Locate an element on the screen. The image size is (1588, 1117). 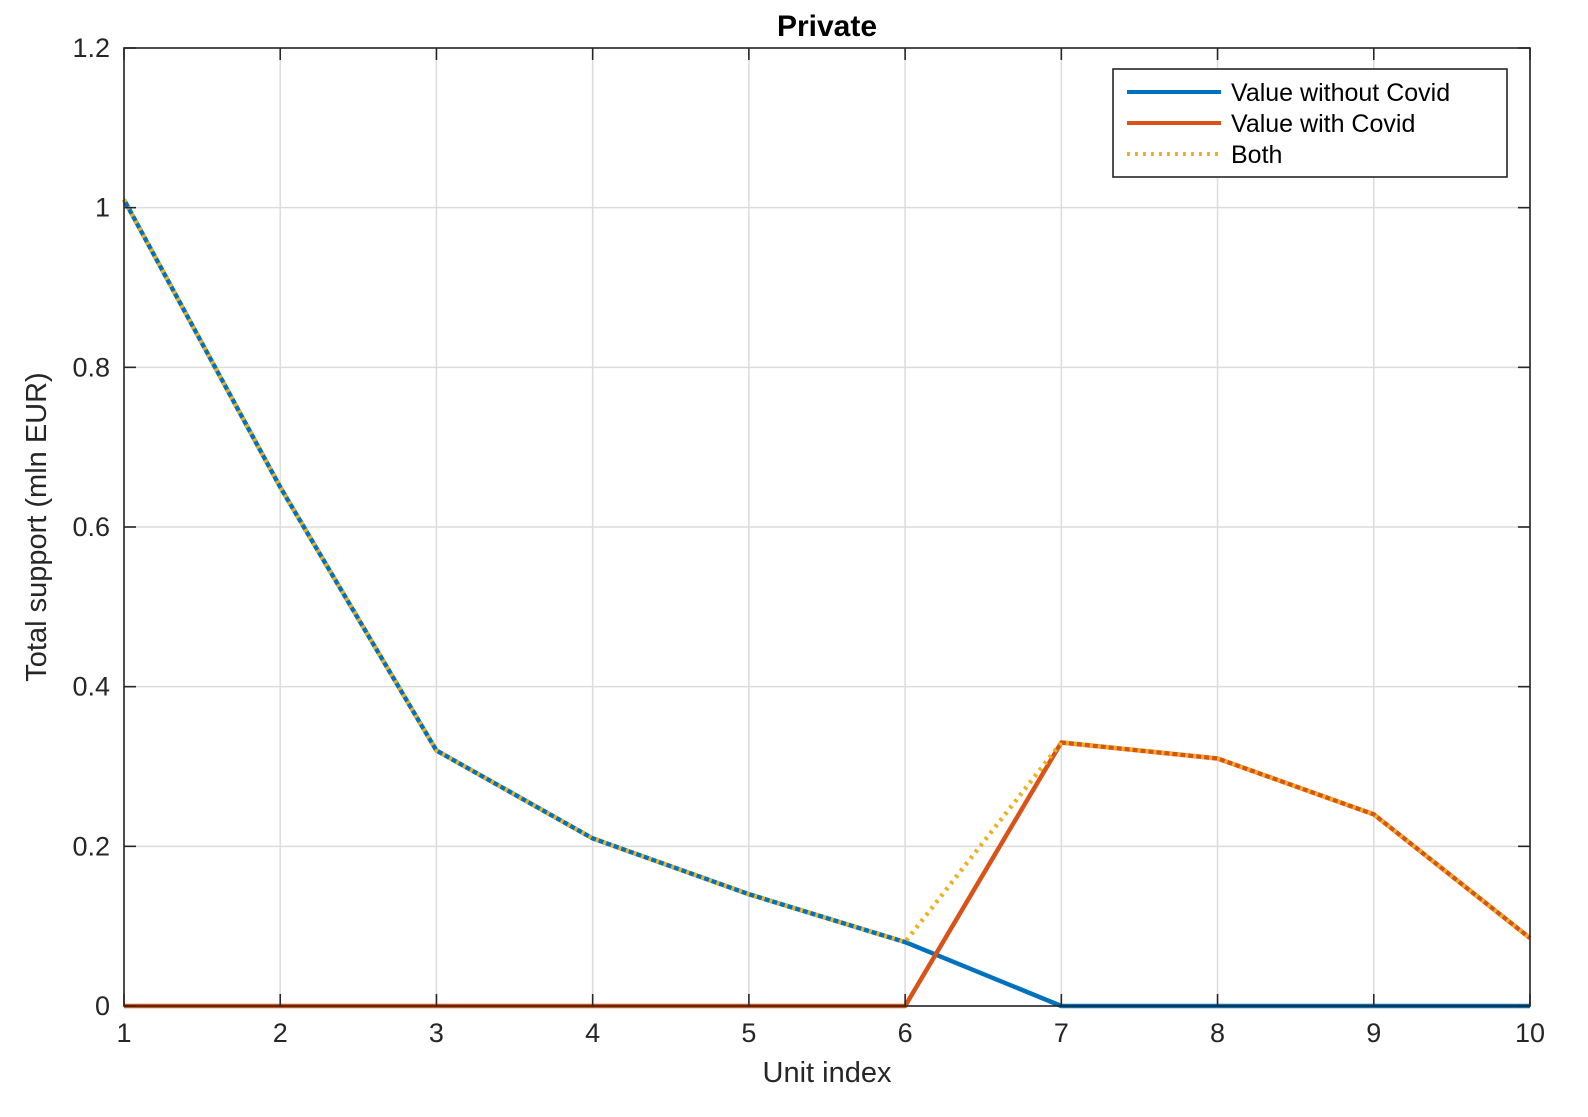
x-tick-label: 3 is located at coordinates (436, 1033).